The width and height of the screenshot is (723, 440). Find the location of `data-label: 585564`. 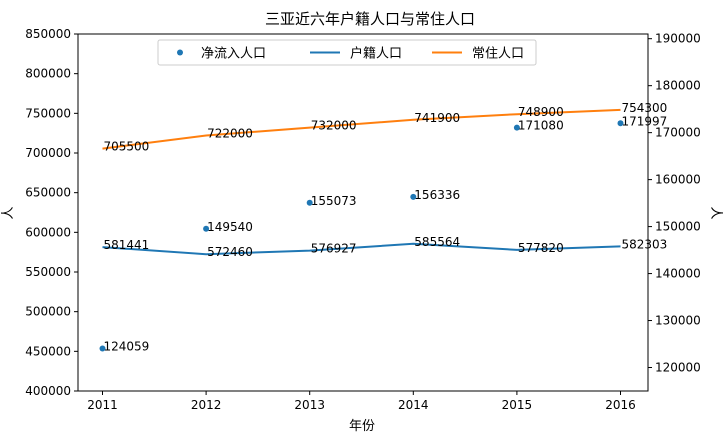

data-label: 585564 is located at coordinates (437, 242).